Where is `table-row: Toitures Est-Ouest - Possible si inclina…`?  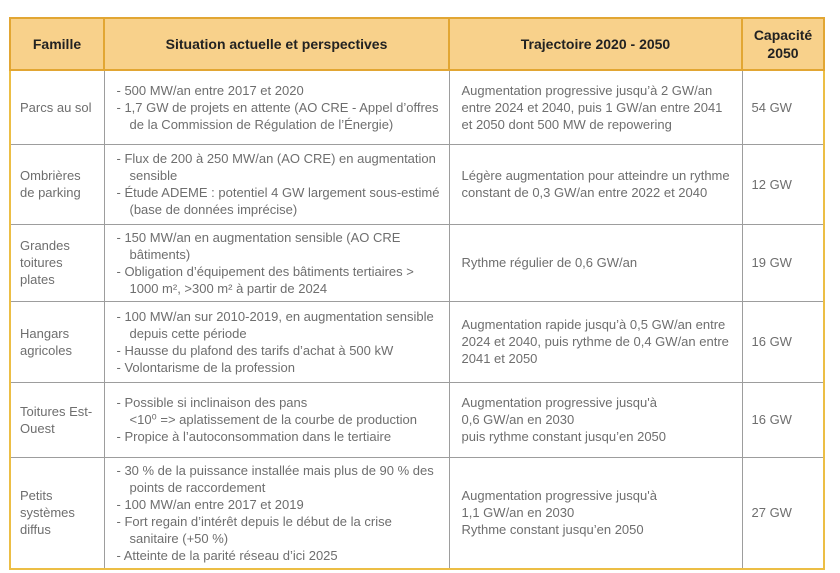
table-row: Toitures Est-Ouest - Possible si inclina… is located at coordinates (417, 419).